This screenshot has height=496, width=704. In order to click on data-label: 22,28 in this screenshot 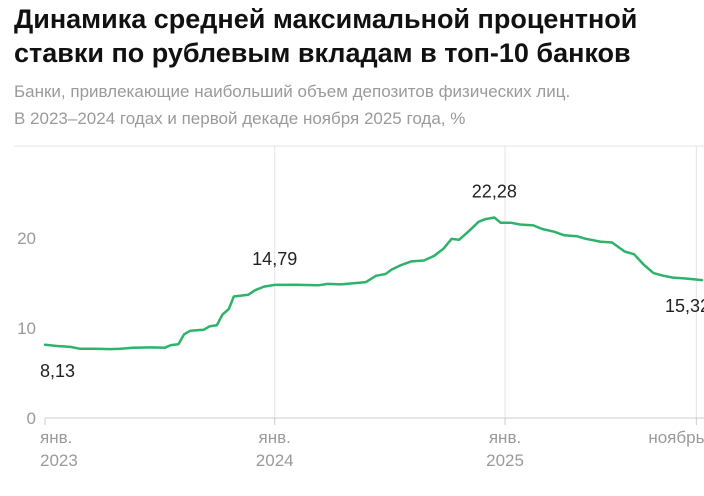, I will do `click(494, 191)`.